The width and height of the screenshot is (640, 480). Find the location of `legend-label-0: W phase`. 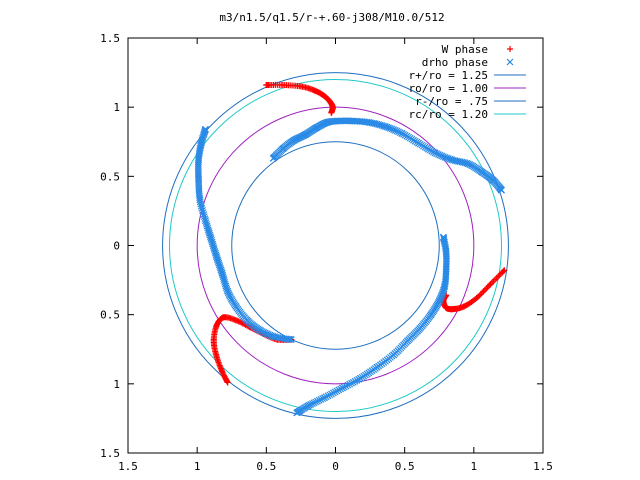

legend-label-0: W phase is located at coordinates (465, 49).